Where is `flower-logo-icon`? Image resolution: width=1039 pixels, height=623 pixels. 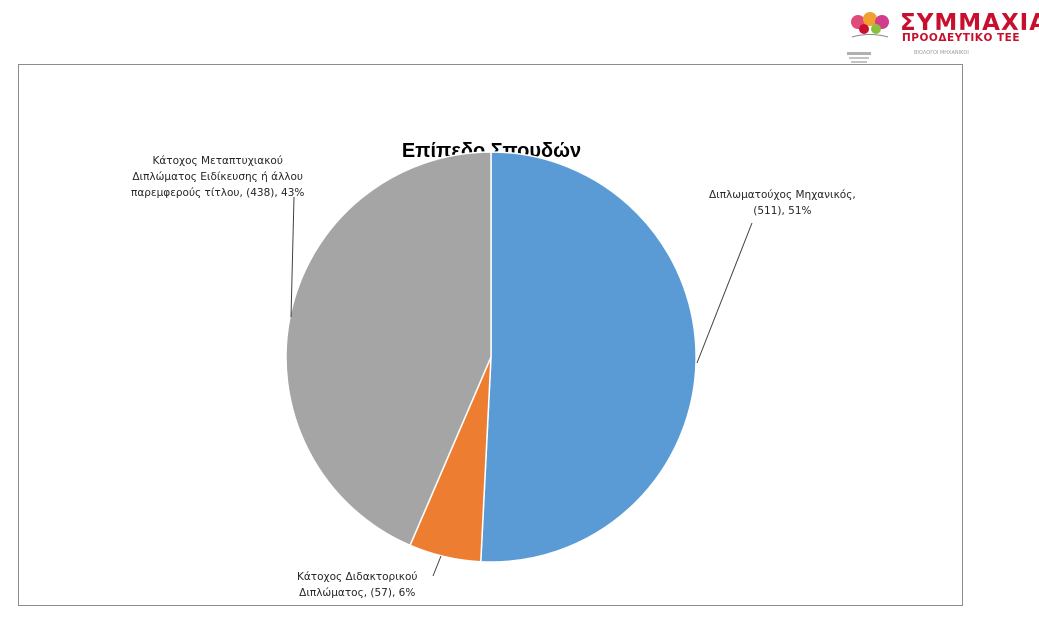 flower-logo-icon is located at coordinates (870, 25).